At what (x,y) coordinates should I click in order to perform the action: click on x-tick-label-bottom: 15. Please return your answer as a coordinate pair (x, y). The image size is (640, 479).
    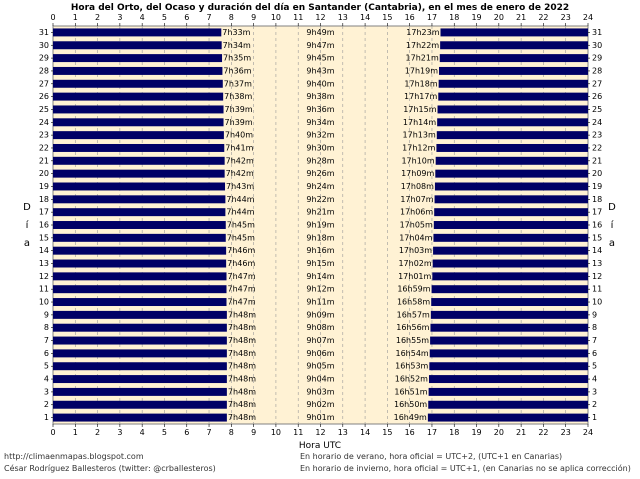
    Looking at the image, I should click on (387, 432).